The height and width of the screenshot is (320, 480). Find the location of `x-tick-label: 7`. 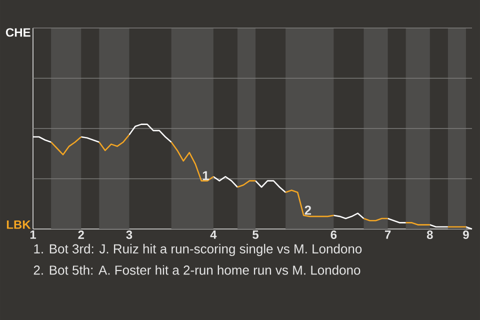

x-tick-label: 7 is located at coordinates (387, 234).